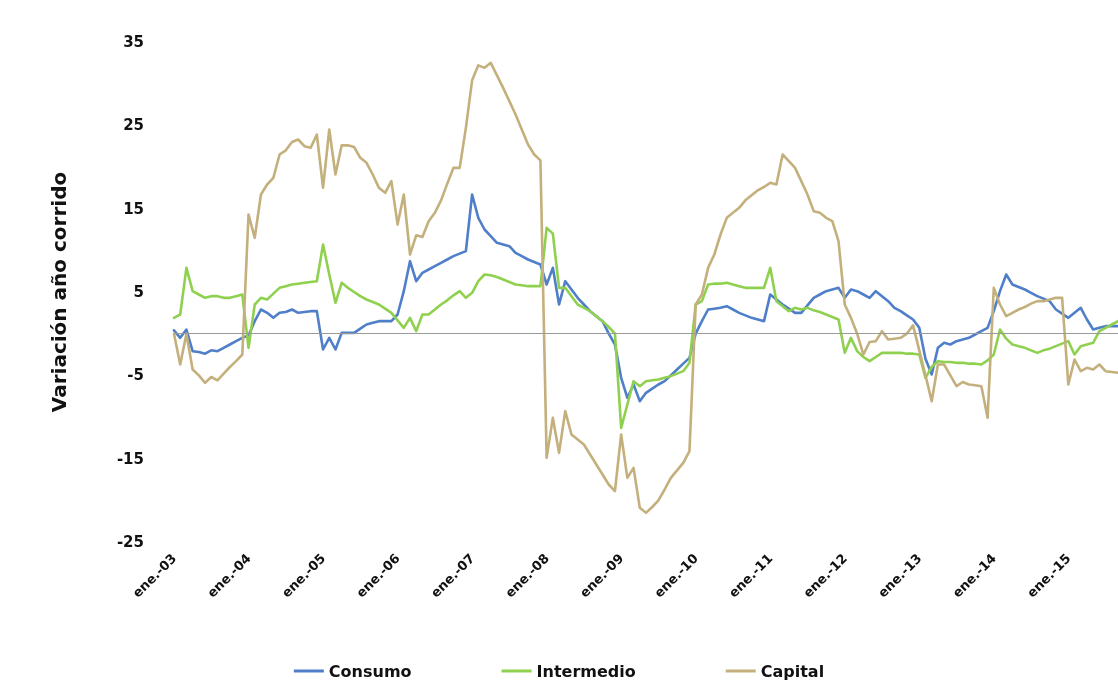 This screenshot has height=692, width=1118. I want to click on y-tick-label: 15, so click(133, 208).